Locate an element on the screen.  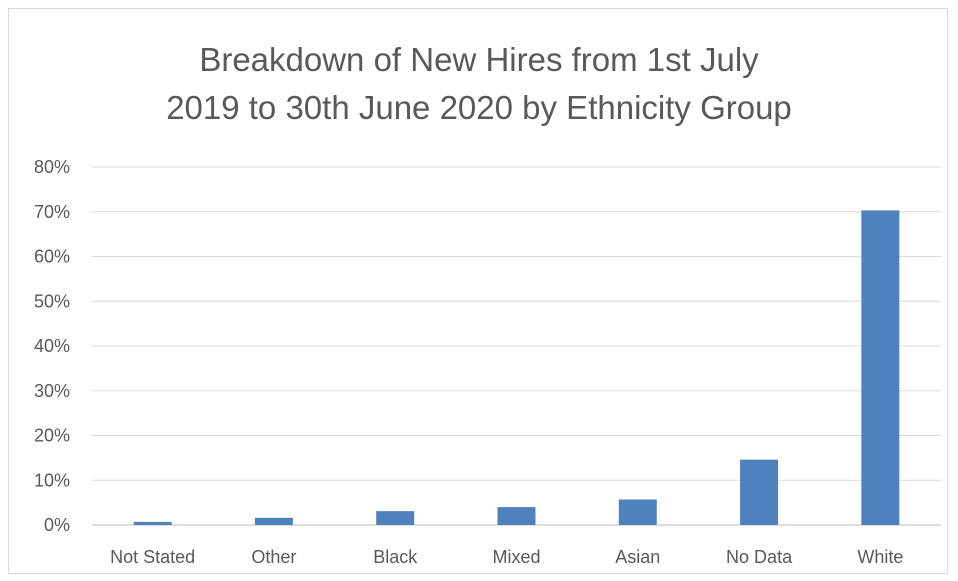
x-tick-label: Other is located at coordinates (273, 557).